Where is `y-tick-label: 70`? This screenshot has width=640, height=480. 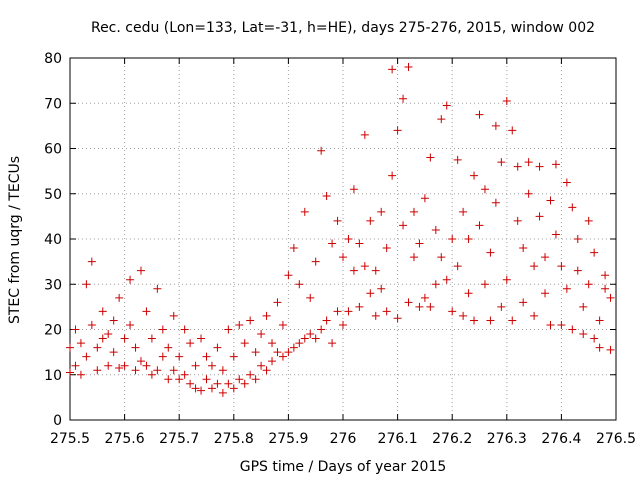
y-tick-label: 70 is located at coordinates (53, 104).